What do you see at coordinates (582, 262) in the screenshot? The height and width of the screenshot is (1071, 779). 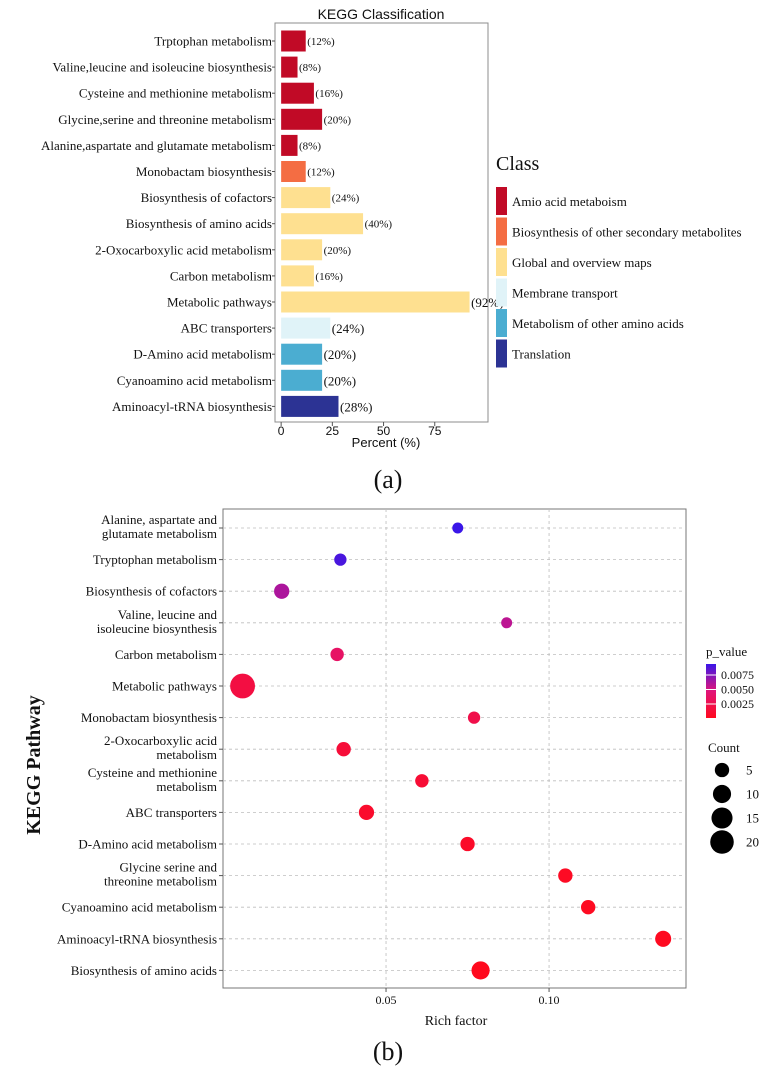 I see `class-legend-label: Global and overview maps` at bounding box center [582, 262].